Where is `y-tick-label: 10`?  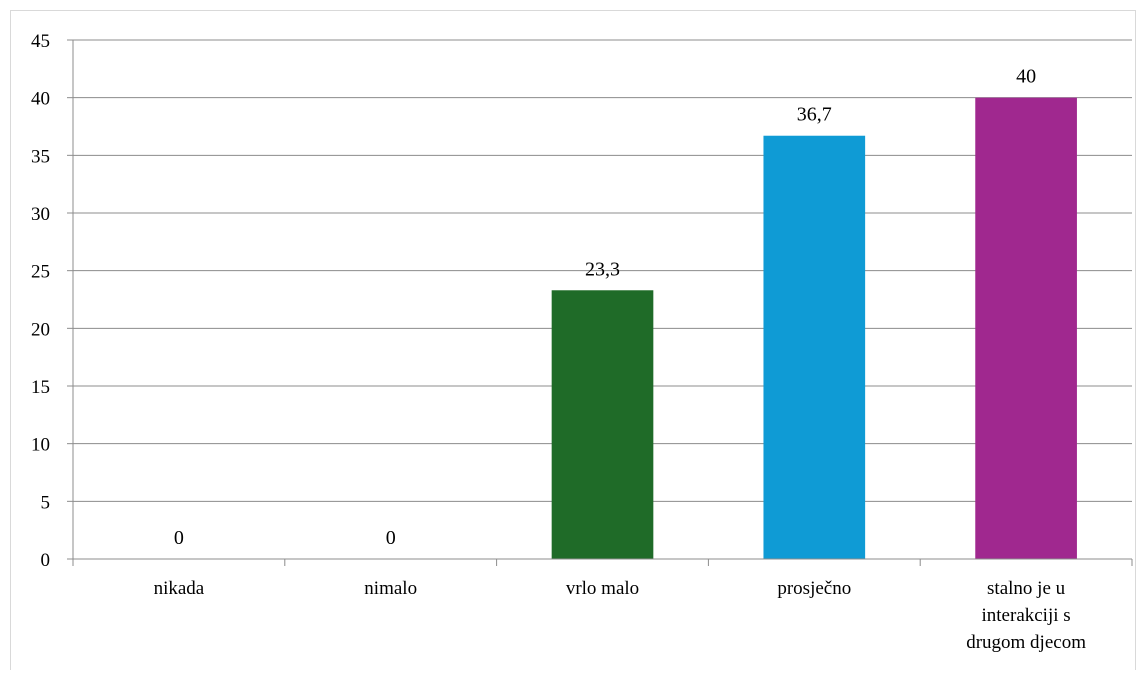
y-tick-label: 10 is located at coordinates (40, 445).